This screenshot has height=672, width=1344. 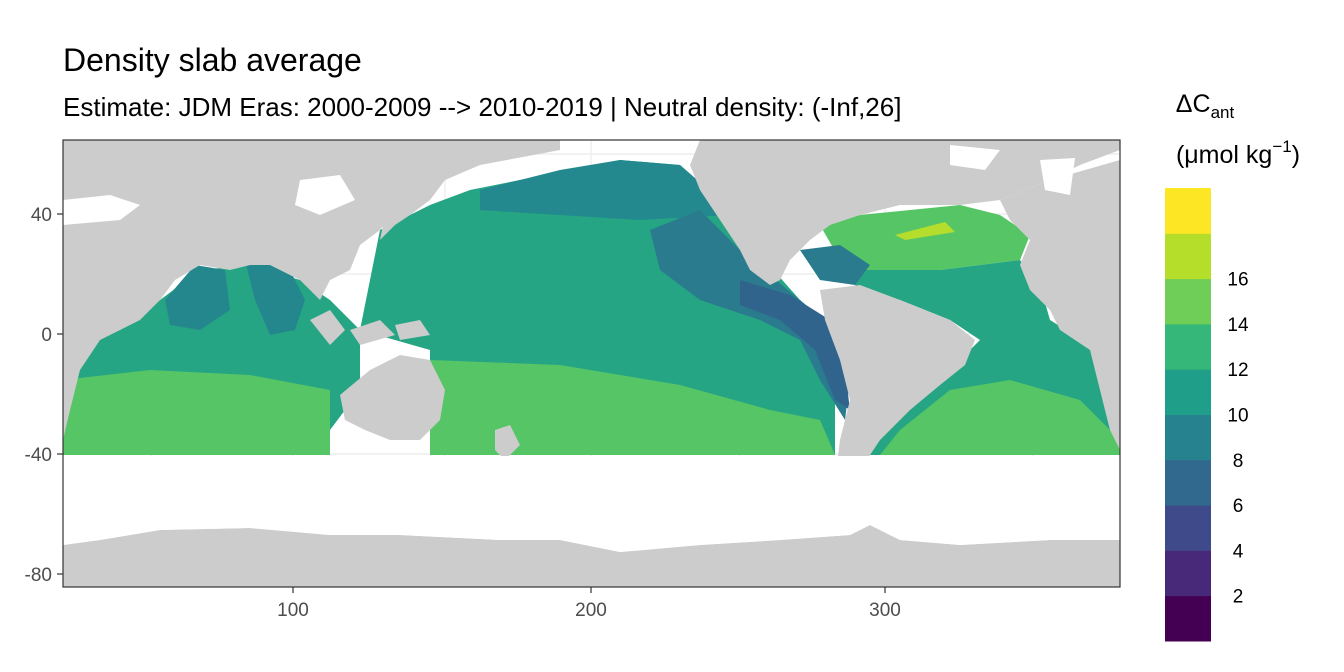 I want to click on legend-colorbar, so click(x=1188, y=415).